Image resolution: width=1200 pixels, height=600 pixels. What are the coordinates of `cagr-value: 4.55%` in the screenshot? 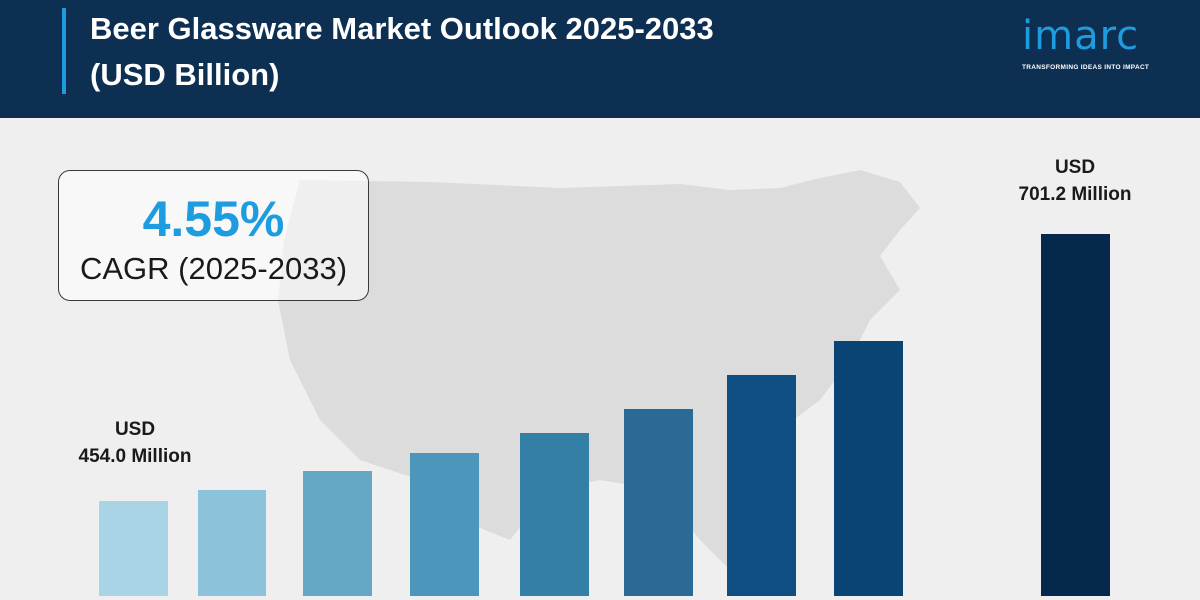 It's located at (213, 219).